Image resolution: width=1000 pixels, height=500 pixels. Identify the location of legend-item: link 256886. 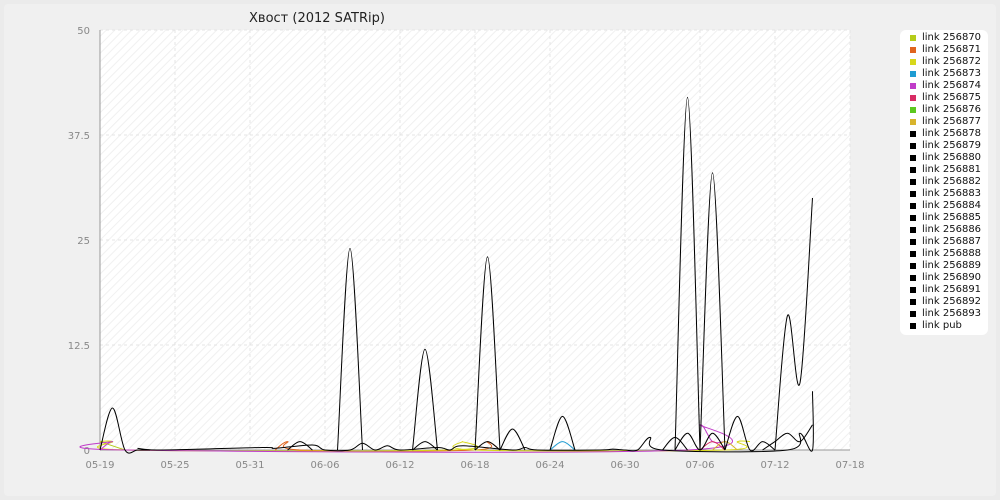
(944, 230).